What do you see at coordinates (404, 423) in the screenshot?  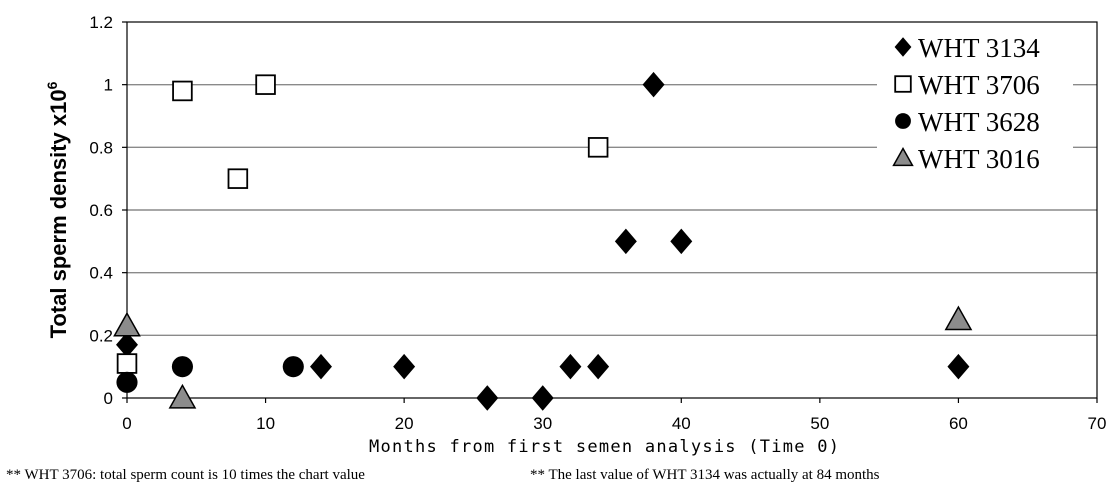 I see `x-tick-label-2: 20` at bounding box center [404, 423].